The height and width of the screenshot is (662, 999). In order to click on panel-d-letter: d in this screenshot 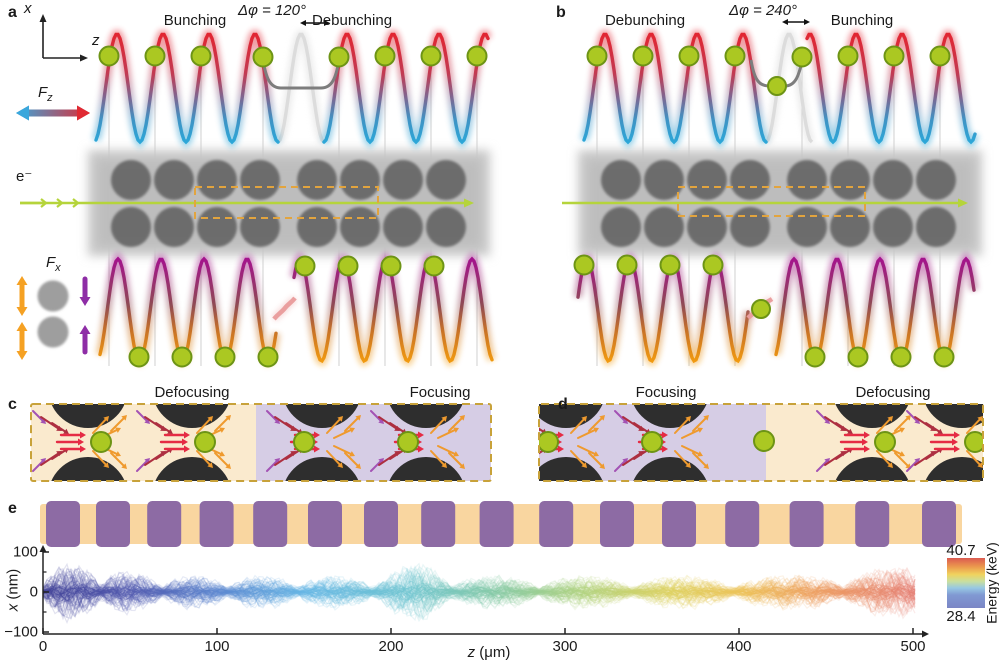, I will do `click(563, 404)`.